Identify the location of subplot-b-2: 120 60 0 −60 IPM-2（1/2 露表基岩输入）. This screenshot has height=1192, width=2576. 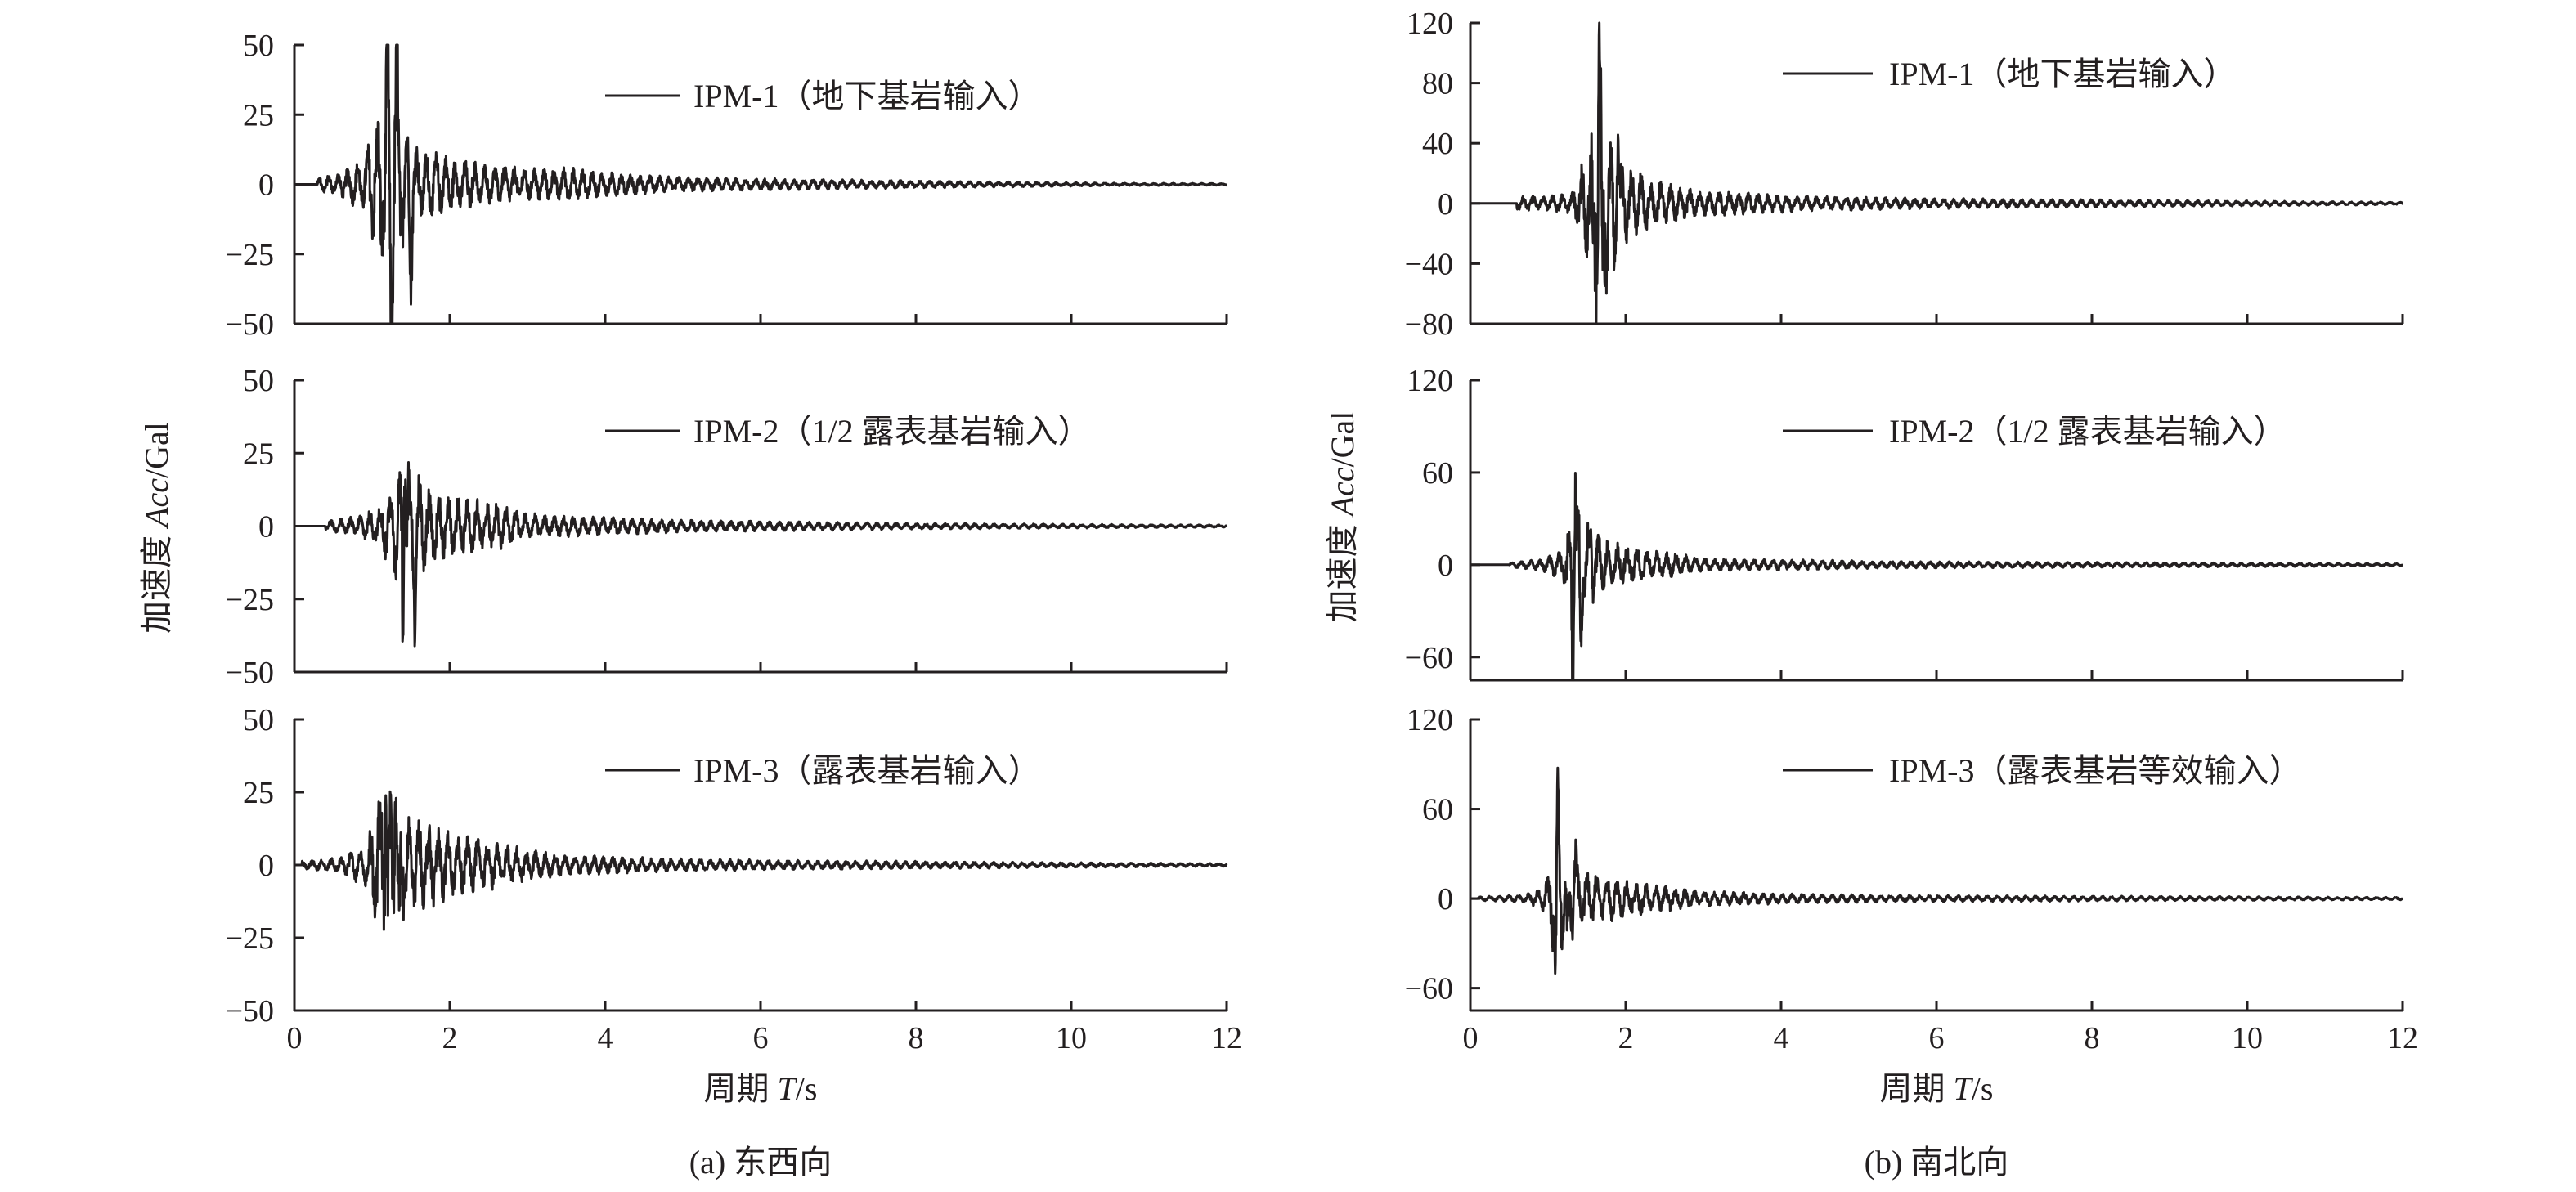
(1904, 523).